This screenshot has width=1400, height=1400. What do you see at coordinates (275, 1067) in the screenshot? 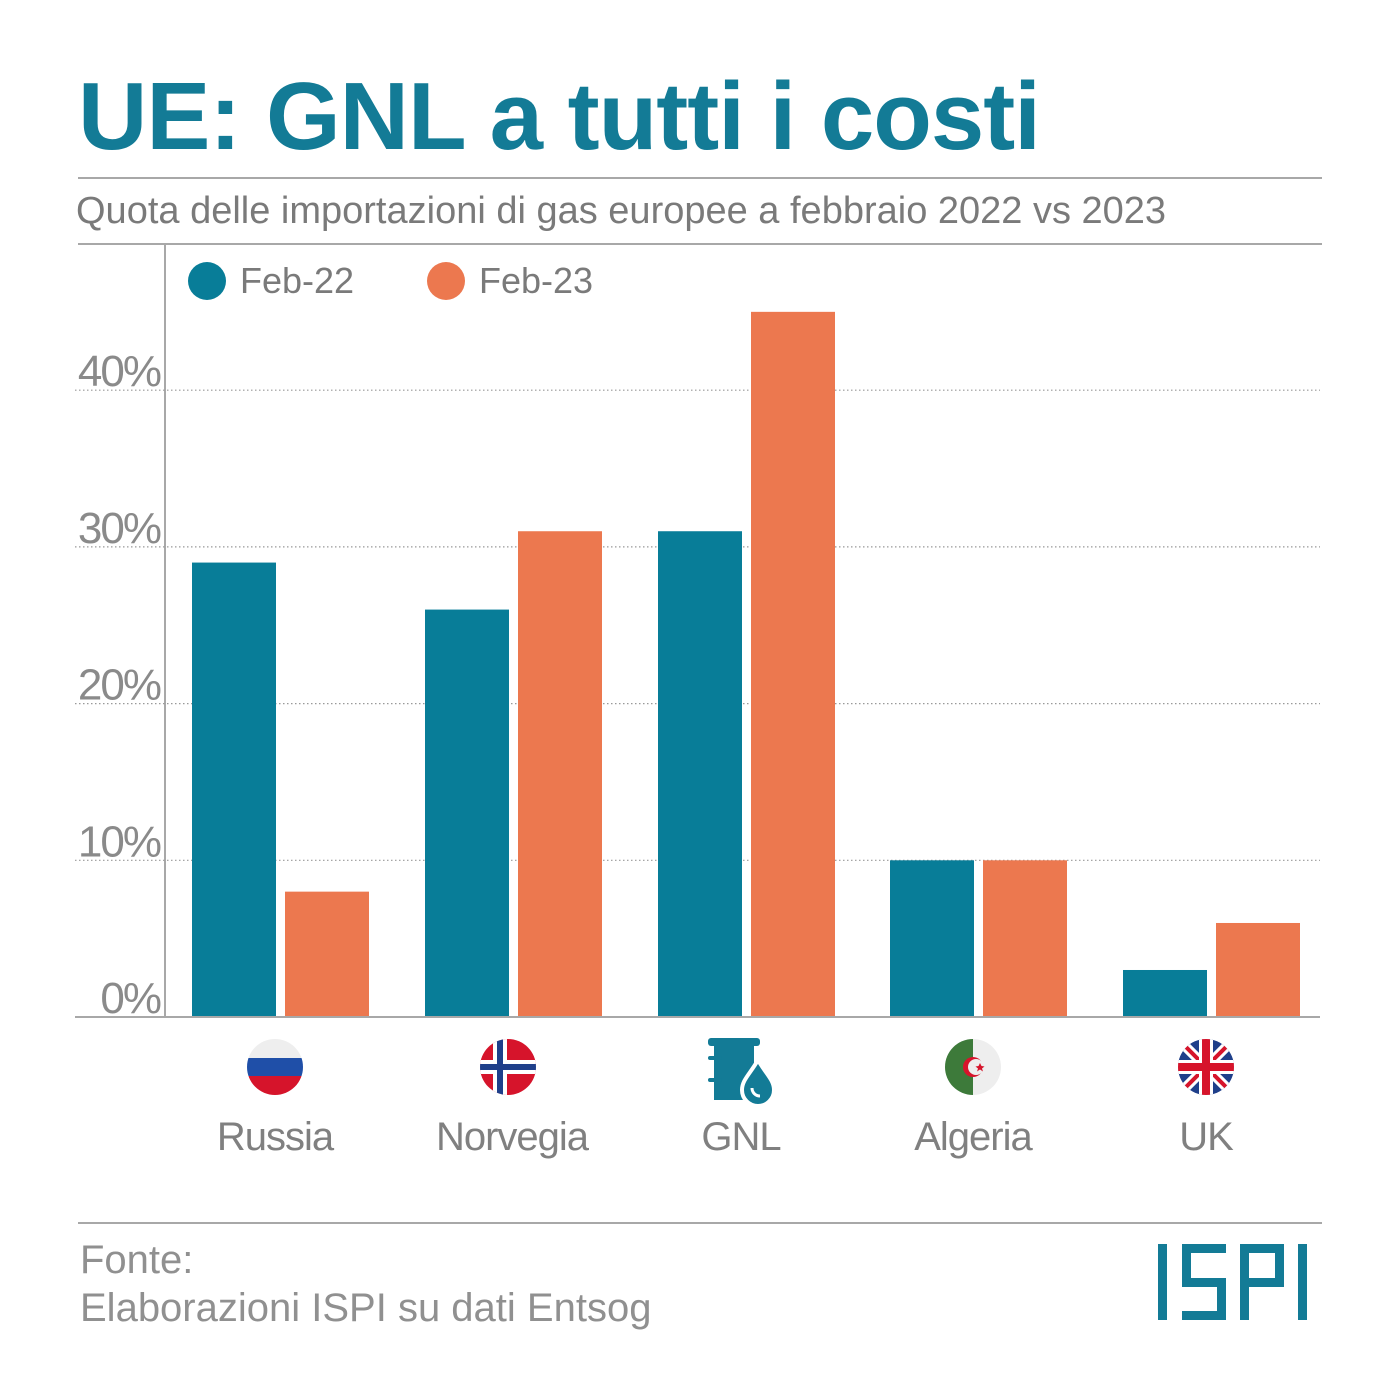
I see `russia-flag-icon` at bounding box center [275, 1067].